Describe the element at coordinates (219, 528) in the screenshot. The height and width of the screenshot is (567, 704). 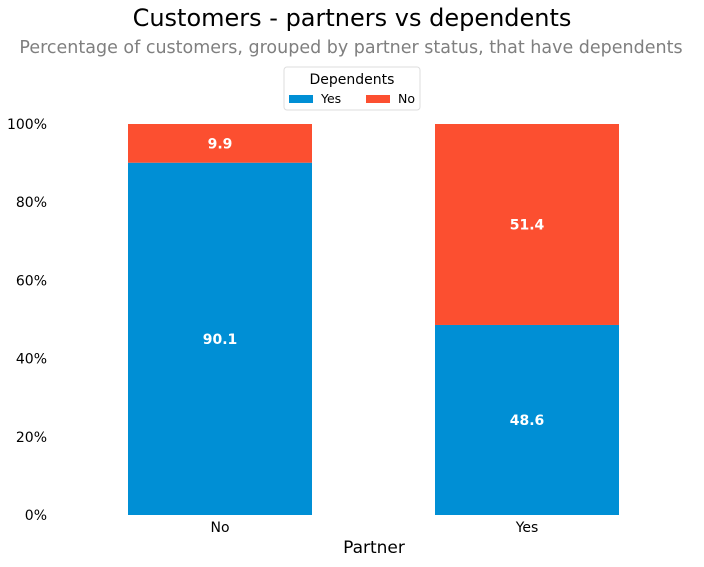
I see `x-tick-label: No` at that location.